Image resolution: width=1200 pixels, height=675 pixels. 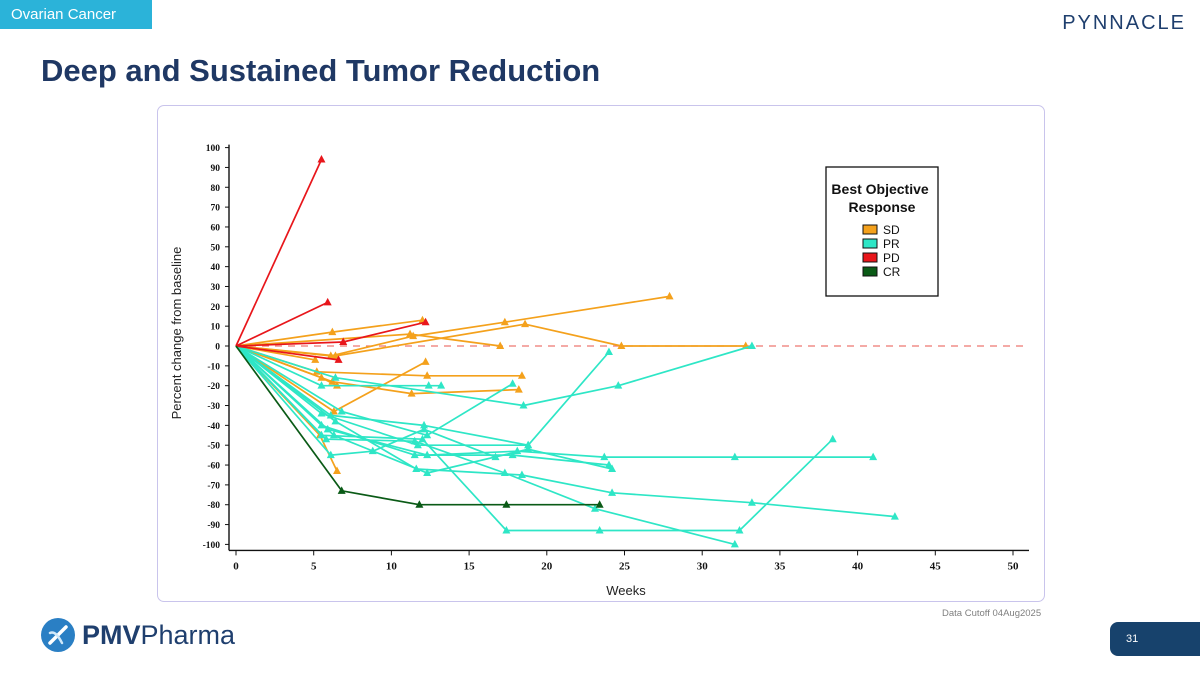 I want to click on x-tick-label: 20, so click(x=547, y=566).